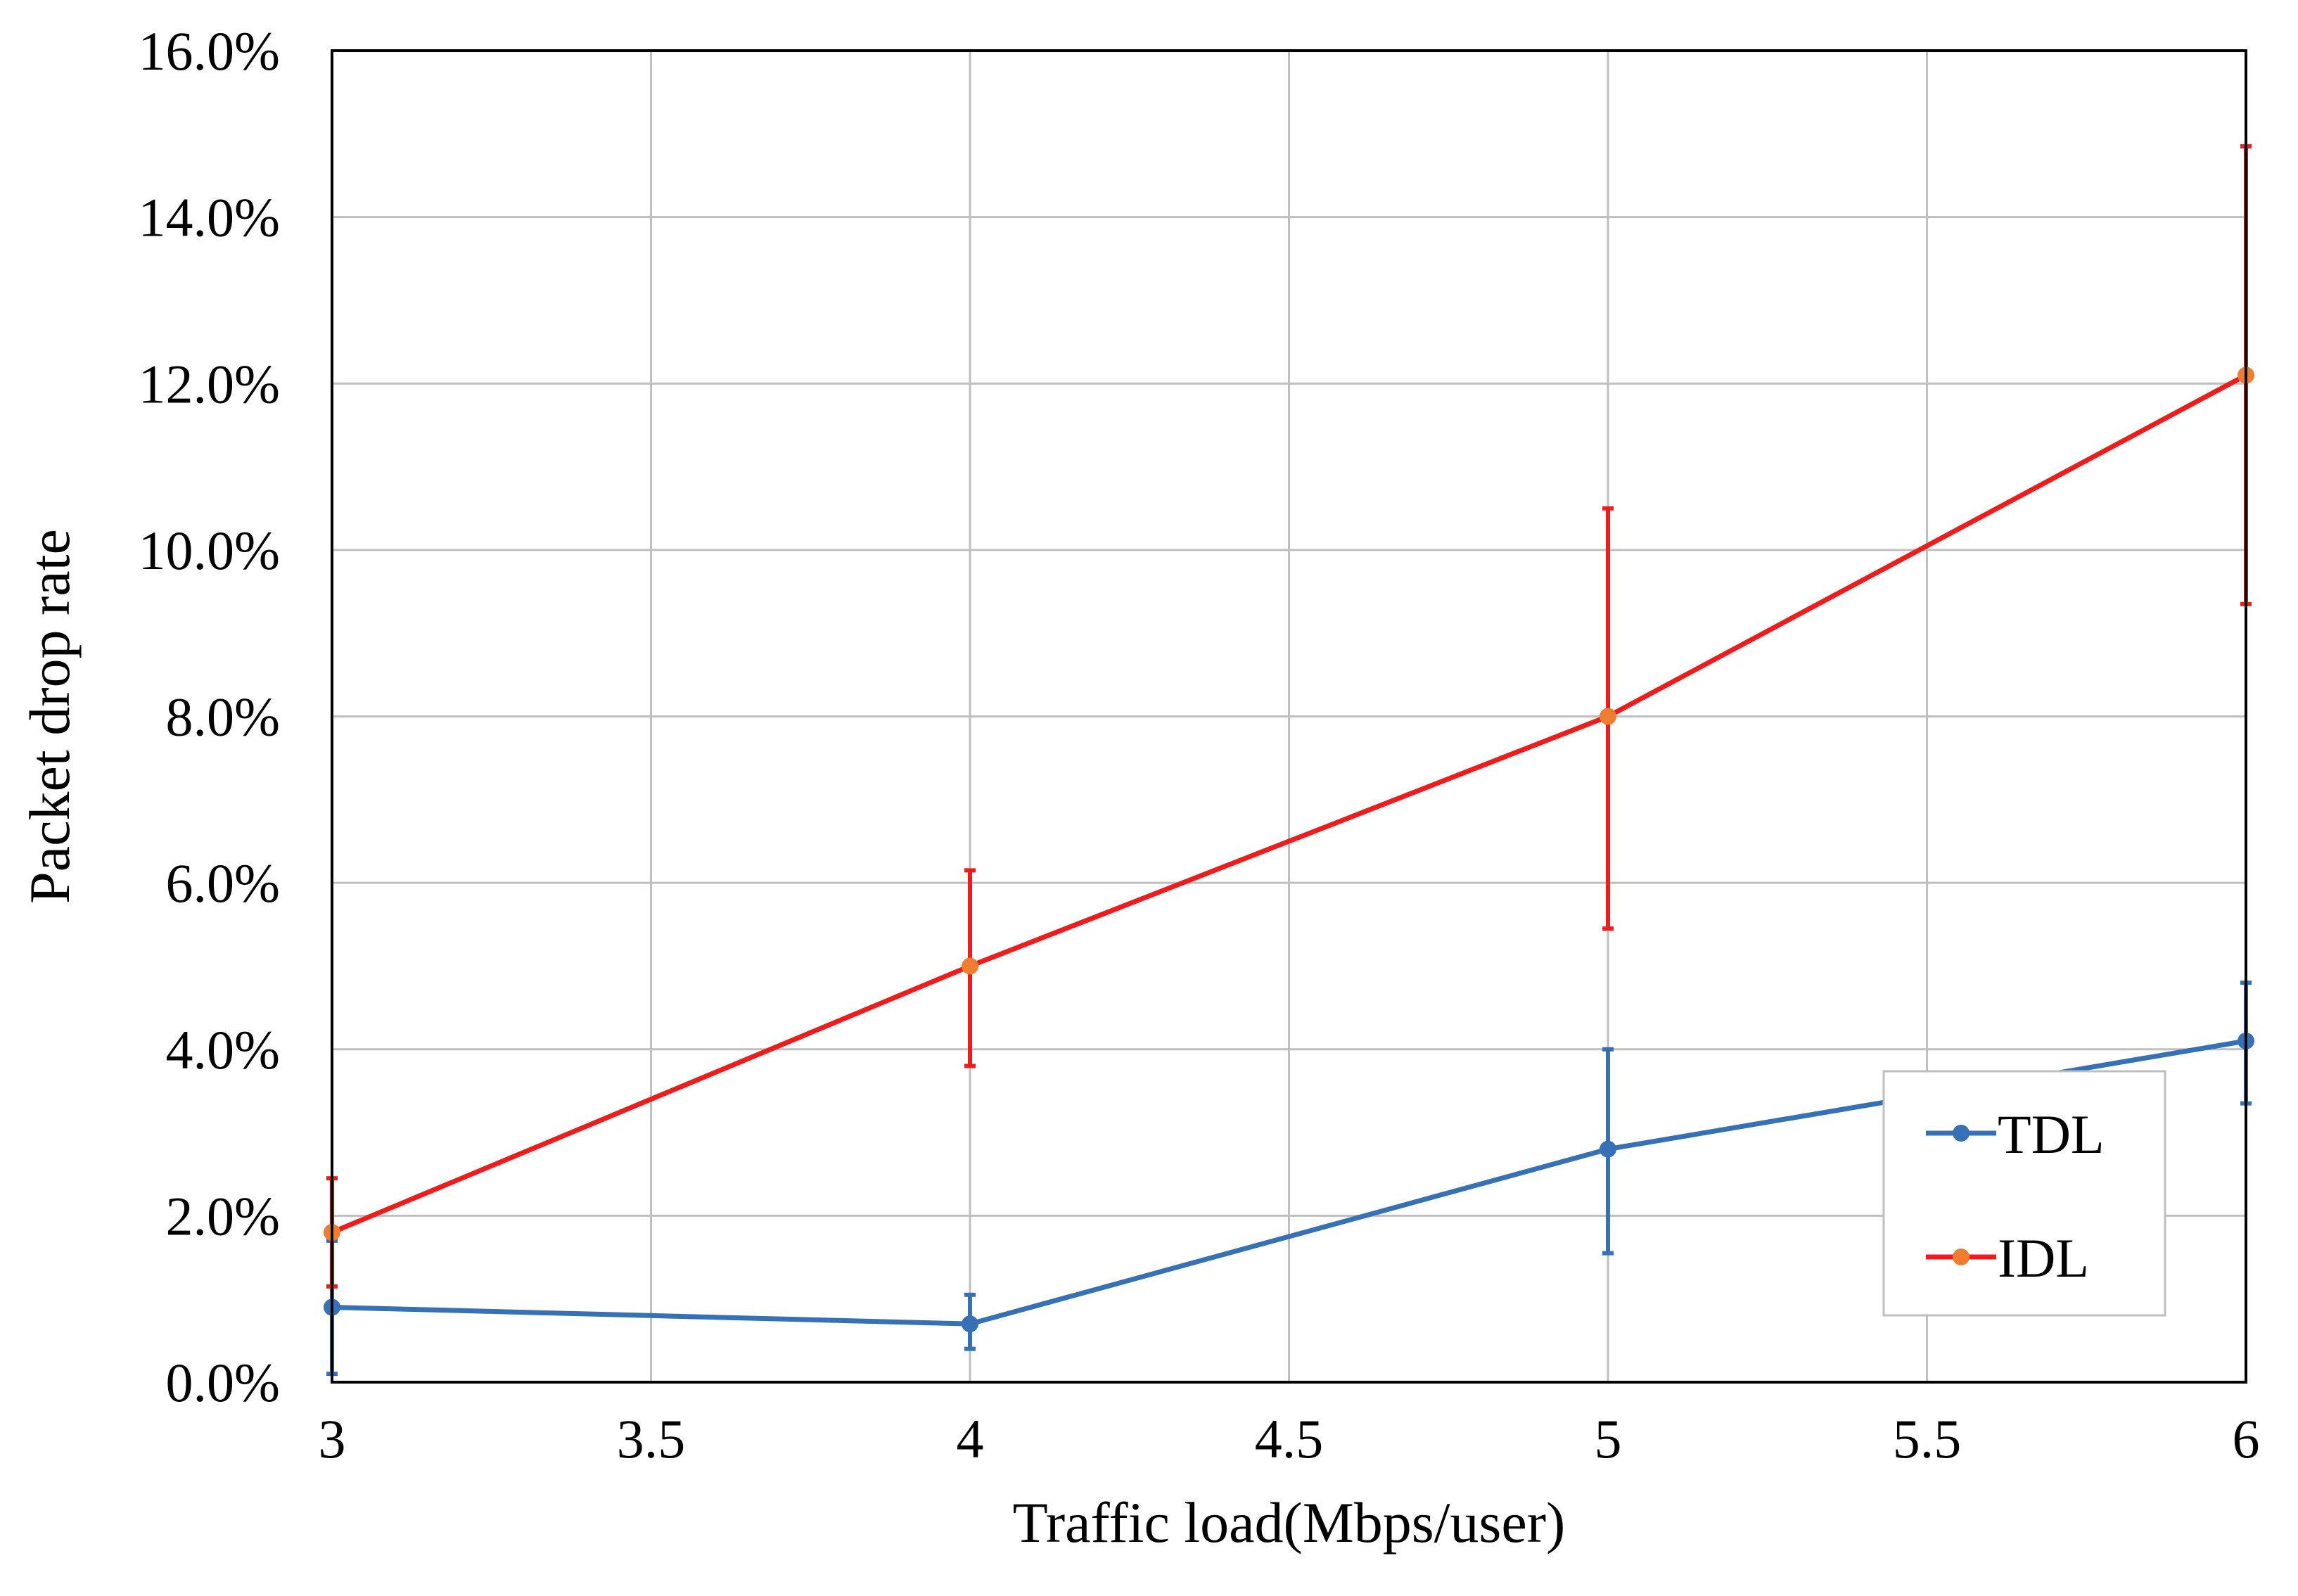 Image resolution: width=2298 pixels, height=1596 pixels. What do you see at coordinates (223, 1049) in the screenshot?
I see `y-tick-label: 4.0%` at bounding box center [223, 1049].